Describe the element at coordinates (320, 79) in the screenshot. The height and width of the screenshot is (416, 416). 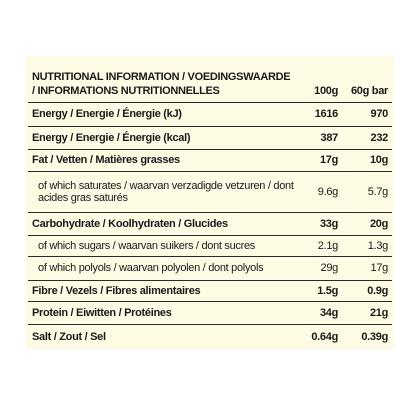
I see `header-100g: 100g` at that location.